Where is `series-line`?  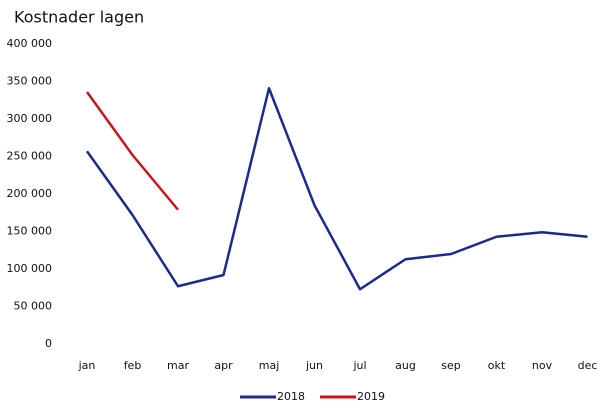 series-line is located at coordinates (132, 151).